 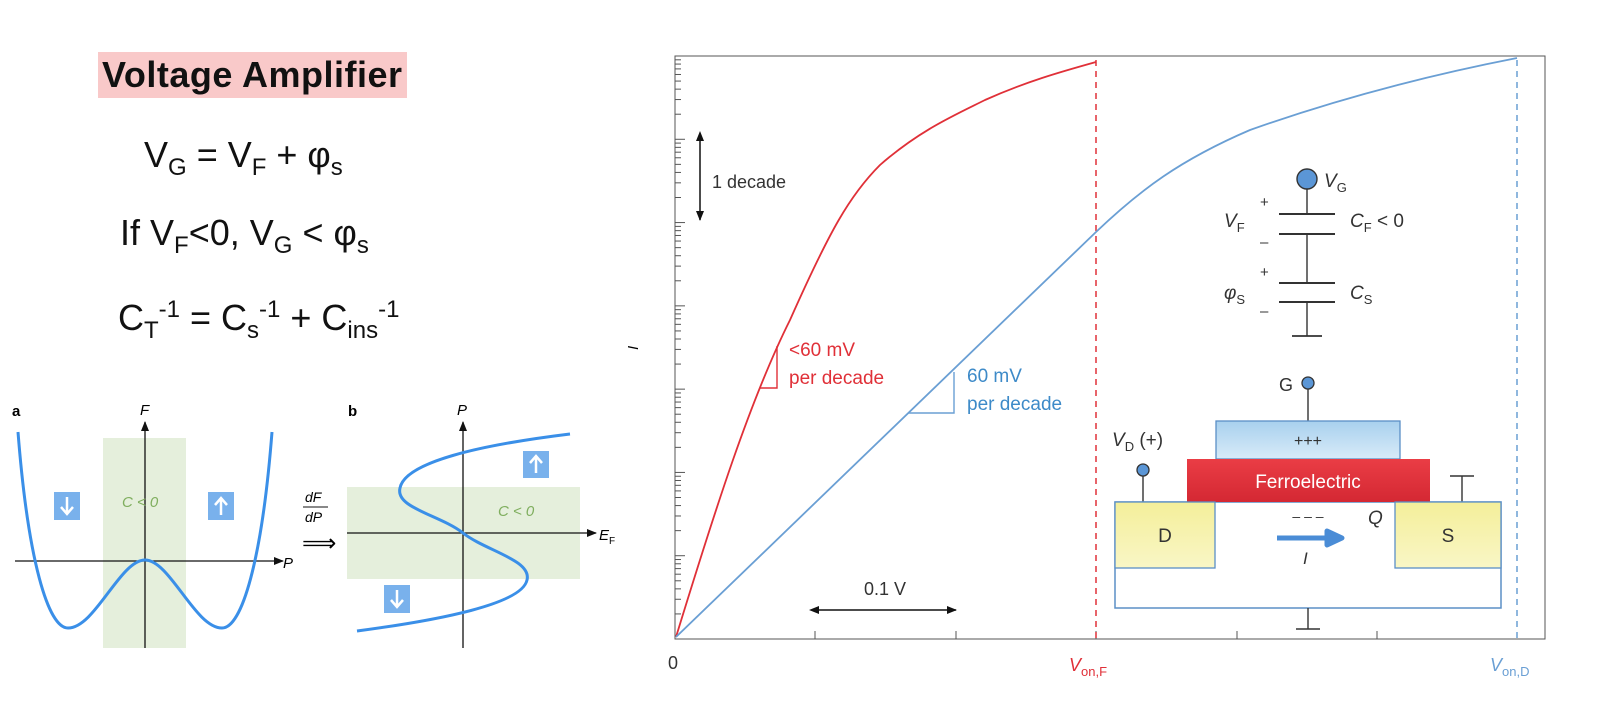 I want to click on cs-minus-sign: –, so click(x=1264, y=311).